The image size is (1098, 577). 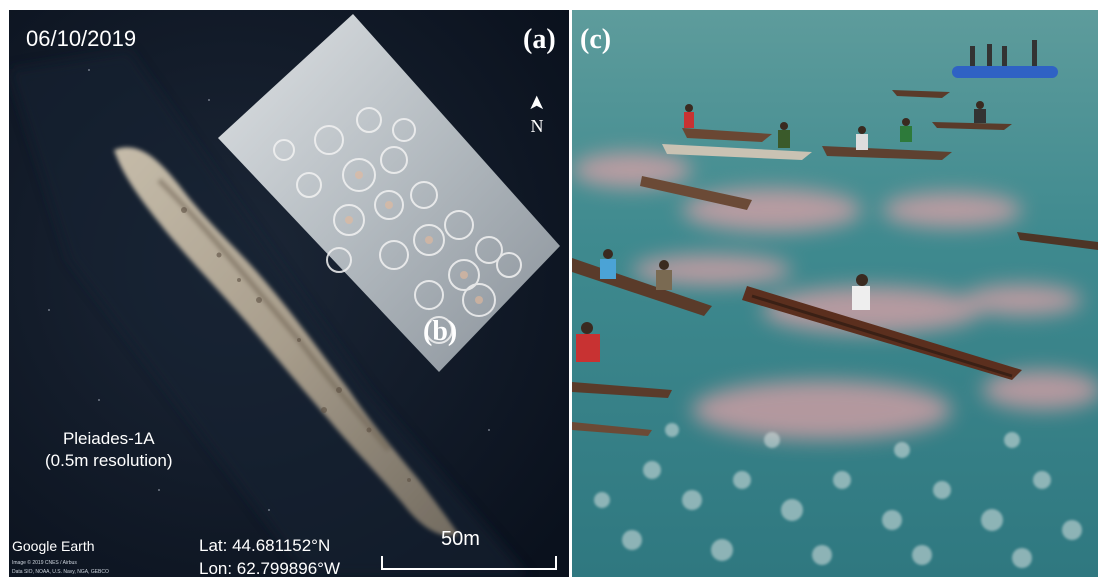 I want to click on image-credit: Image © 2019 CNES / Airbus, so click(x=44, y=563).